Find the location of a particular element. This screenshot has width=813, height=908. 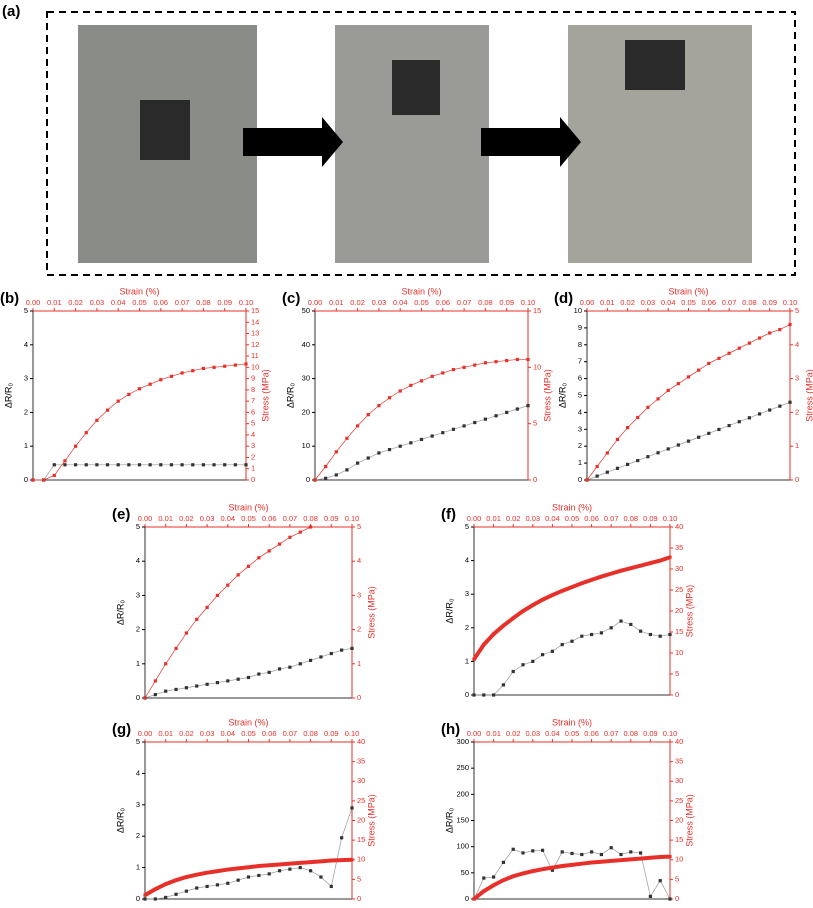

y-tick-label: 7 is located at coordinates (580, 361).